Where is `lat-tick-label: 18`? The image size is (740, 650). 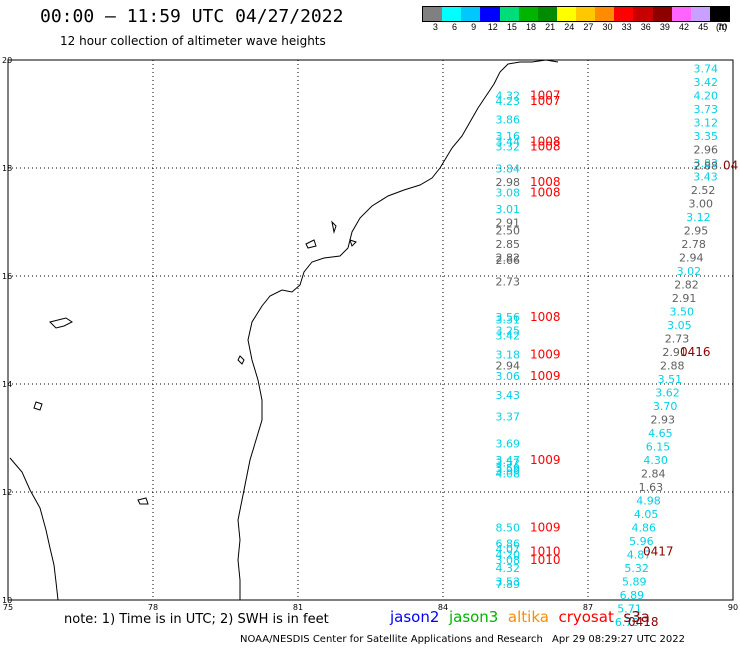
lat-tick-label: 18 is located at coordinates (7, 168).